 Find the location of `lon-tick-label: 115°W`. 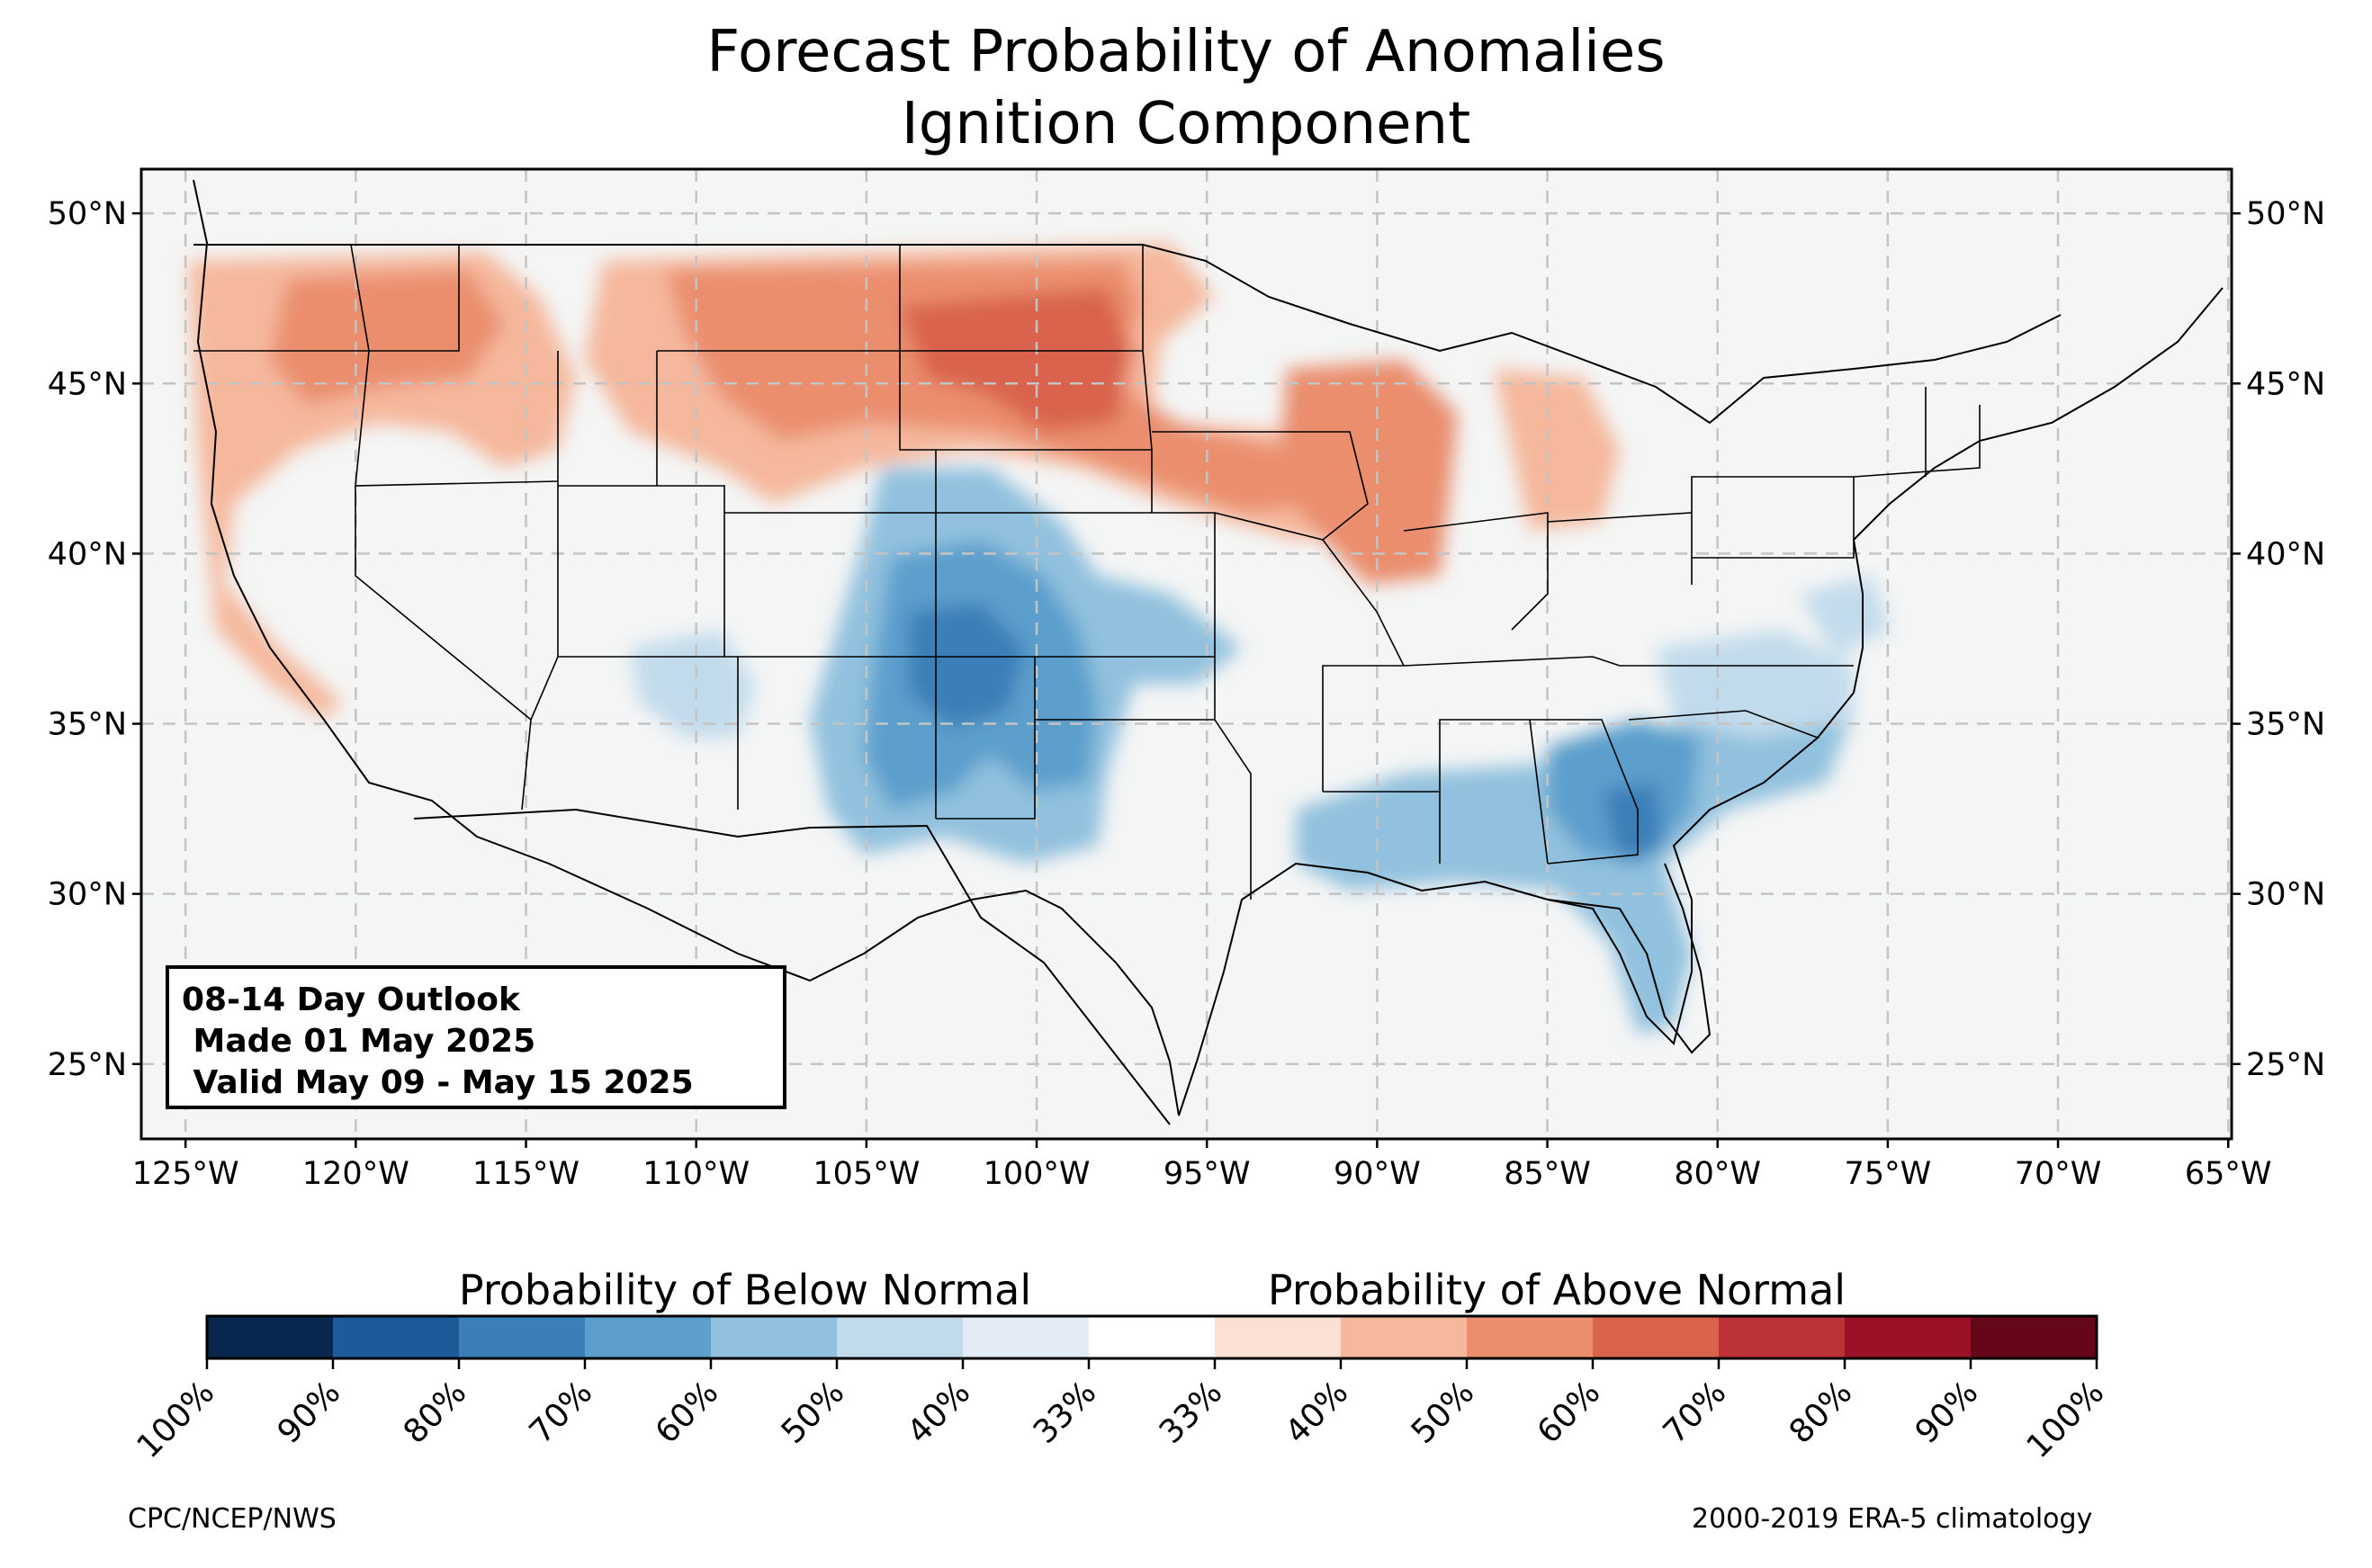

lon-tick-label: 115°W is located at coordinates (526, 1174).